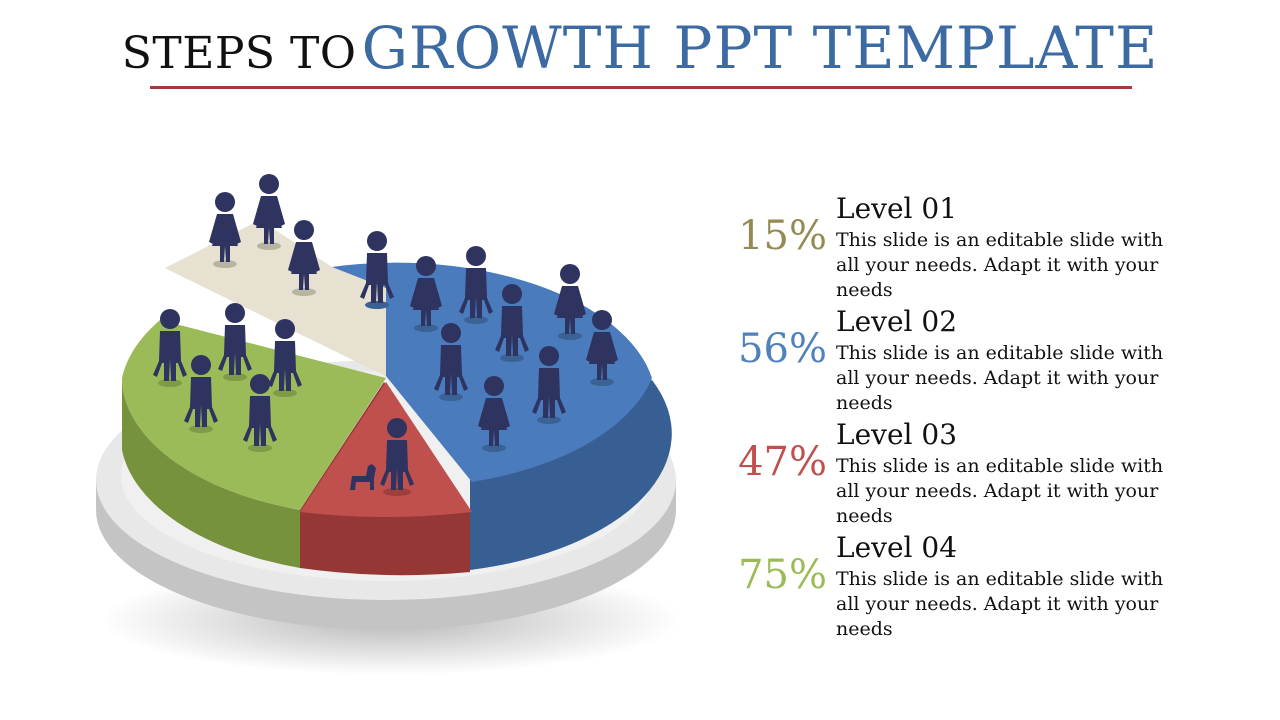 The width and height of the screenshot is (1280, 720). I want to click on people-green-slice, so click(227, 377).